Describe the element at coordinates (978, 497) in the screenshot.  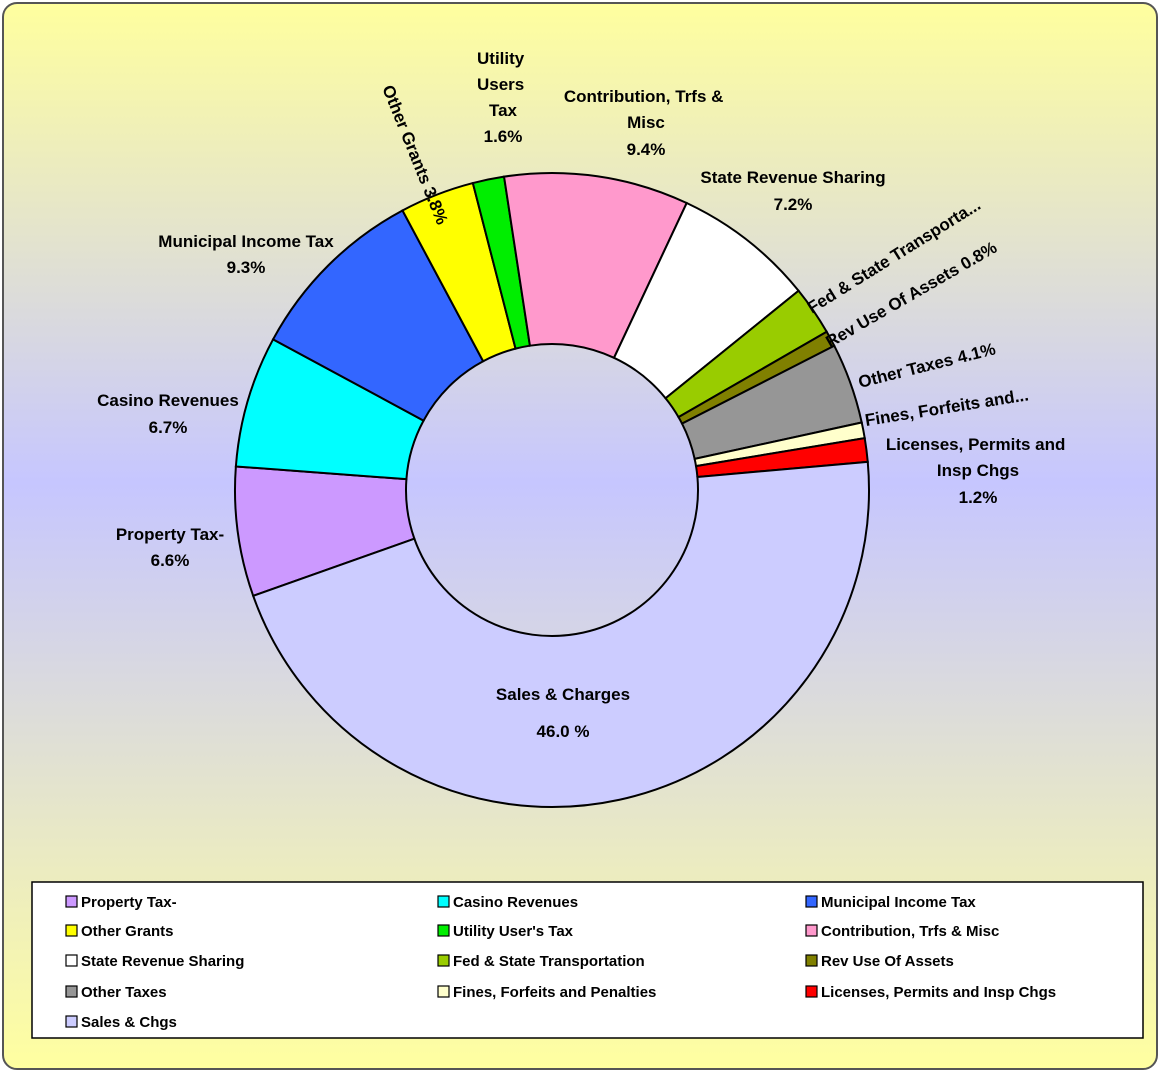
I see `slice-value: 1.2%` at that location.